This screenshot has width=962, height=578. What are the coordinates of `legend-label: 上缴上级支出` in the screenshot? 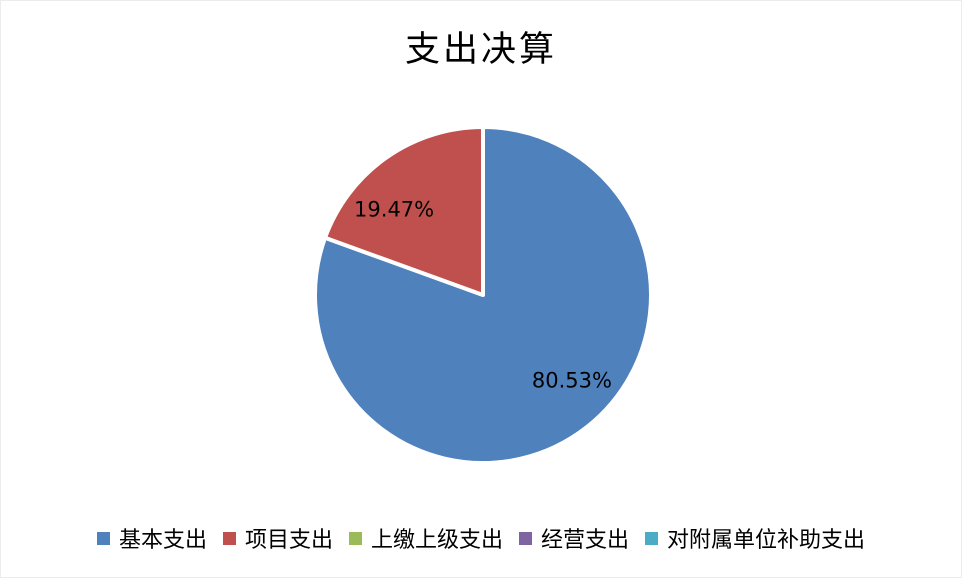 It's located at (436, 540).